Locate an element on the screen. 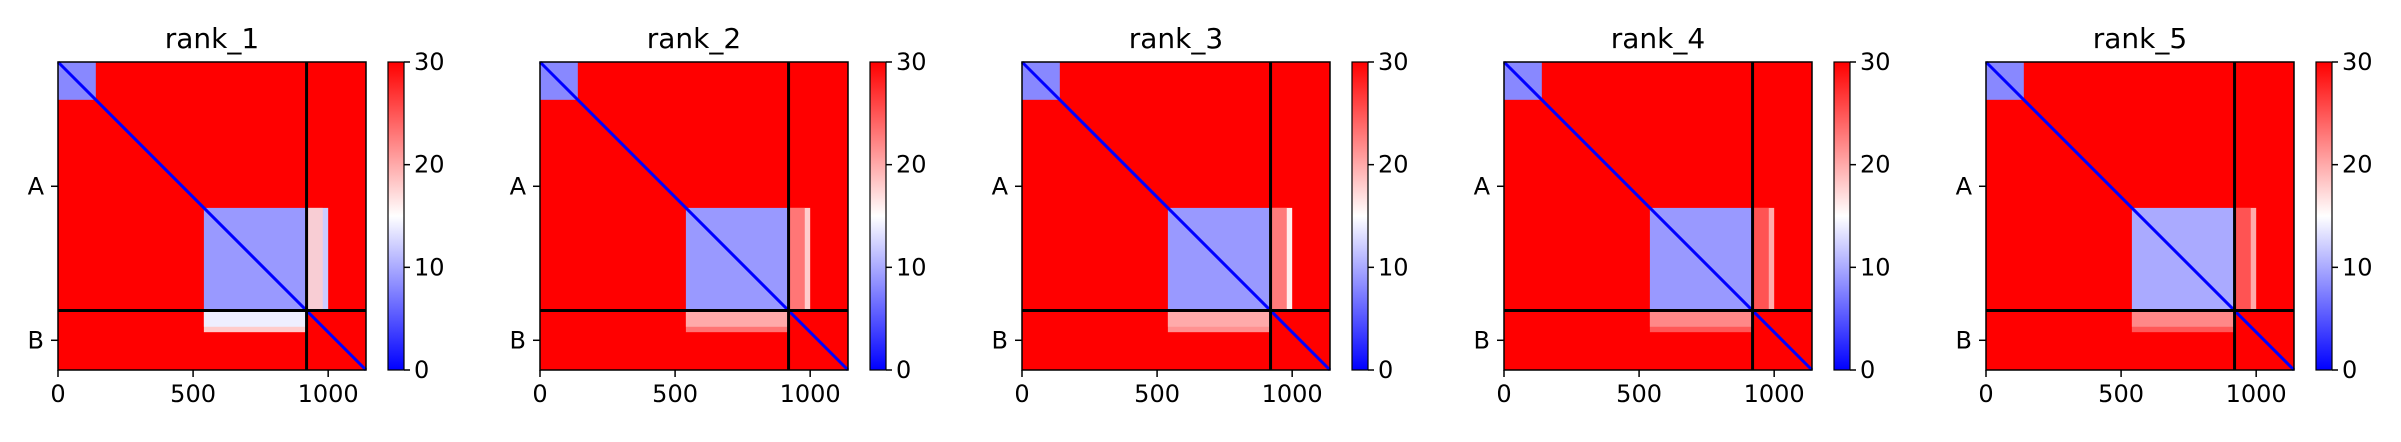 The image size is (2401, 442). panel-title: rank_3 is located at coordinates (1176, 38).